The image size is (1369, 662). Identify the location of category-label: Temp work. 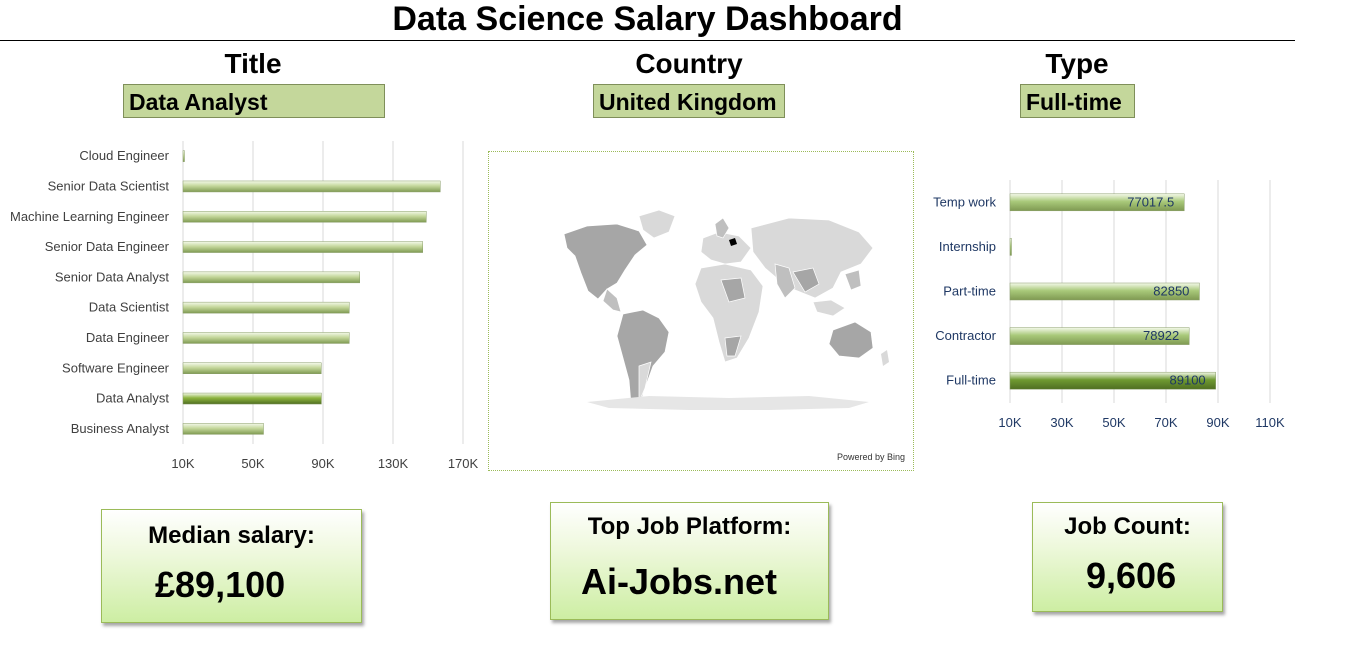
(964, 201).